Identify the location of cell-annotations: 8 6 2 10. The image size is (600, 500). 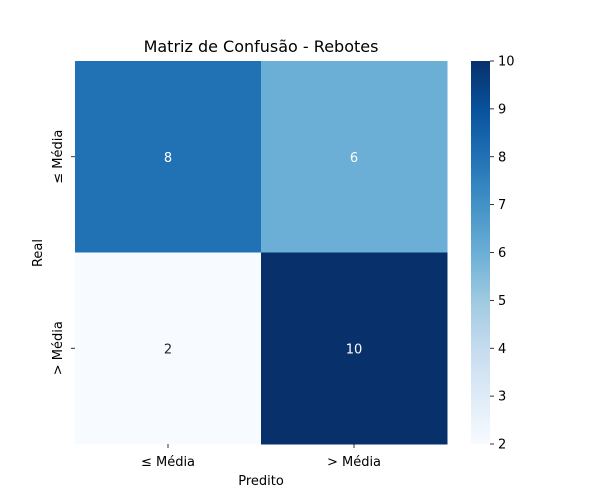
(263, 254).